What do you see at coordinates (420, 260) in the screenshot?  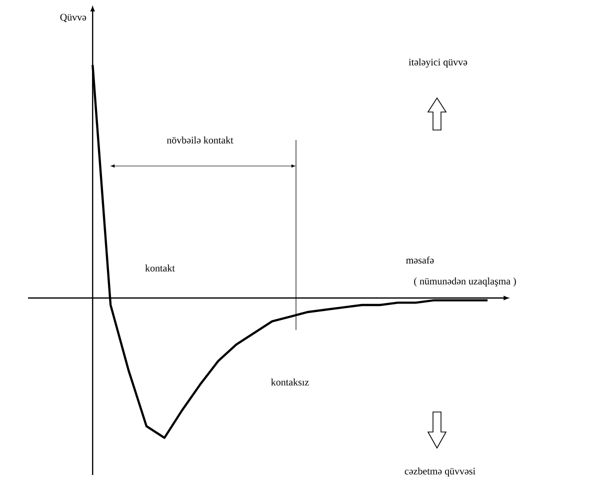 I see `x-axis-title: məsafə` at bounding box center [420, 260].